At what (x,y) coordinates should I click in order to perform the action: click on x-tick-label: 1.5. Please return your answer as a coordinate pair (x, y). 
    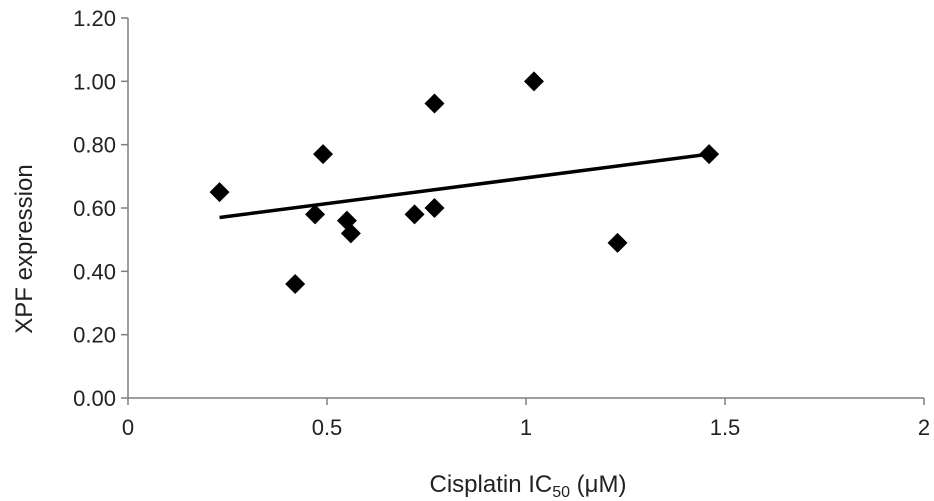
    Looking at the image, I should click on (725, 427).